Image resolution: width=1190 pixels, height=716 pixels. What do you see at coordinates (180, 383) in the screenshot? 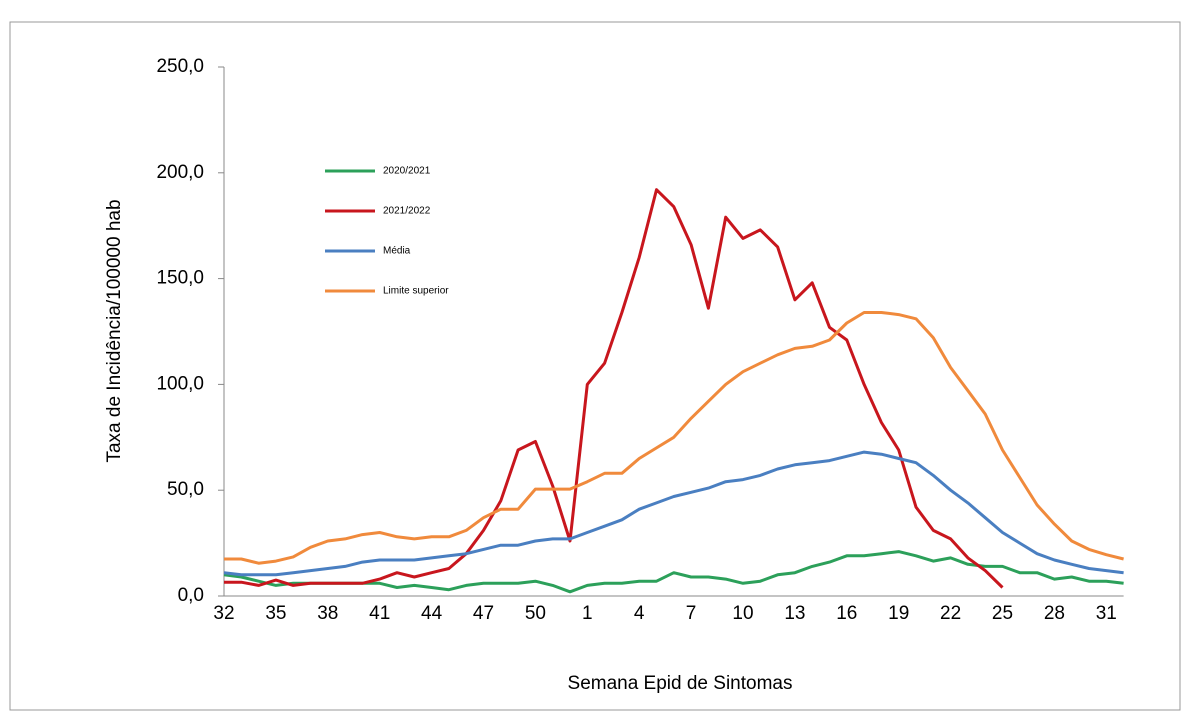
I see `y-tick-label: 100,0` at bounding box center [180, 383].